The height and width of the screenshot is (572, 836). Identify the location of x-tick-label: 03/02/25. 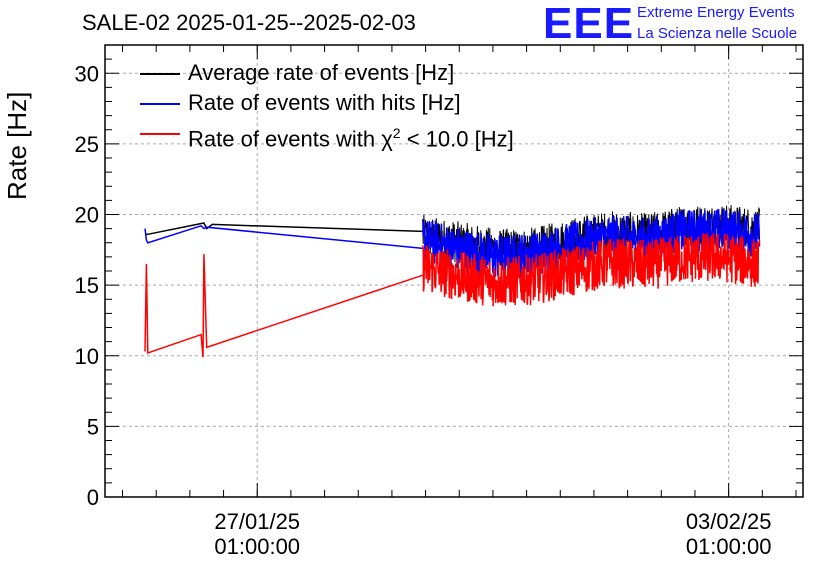
(729, 521).